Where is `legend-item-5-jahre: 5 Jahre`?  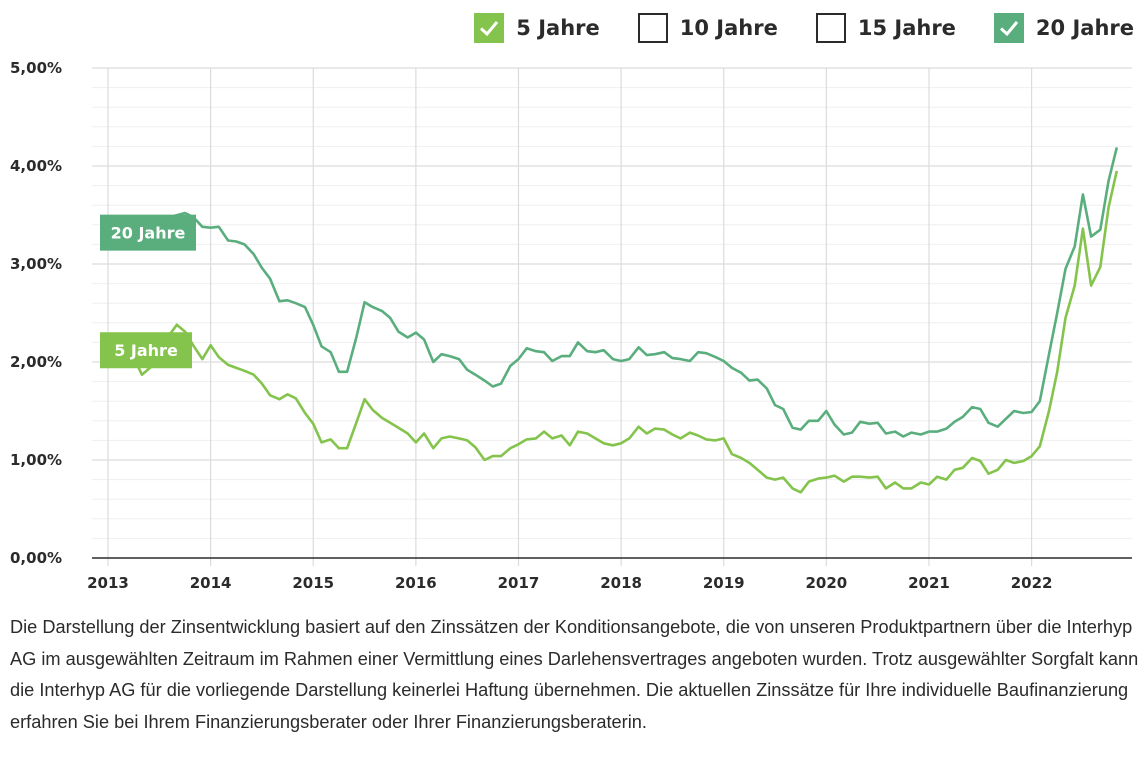
legend-item-5-jahre: 5 Jahre is located at coordinates (537, 28).